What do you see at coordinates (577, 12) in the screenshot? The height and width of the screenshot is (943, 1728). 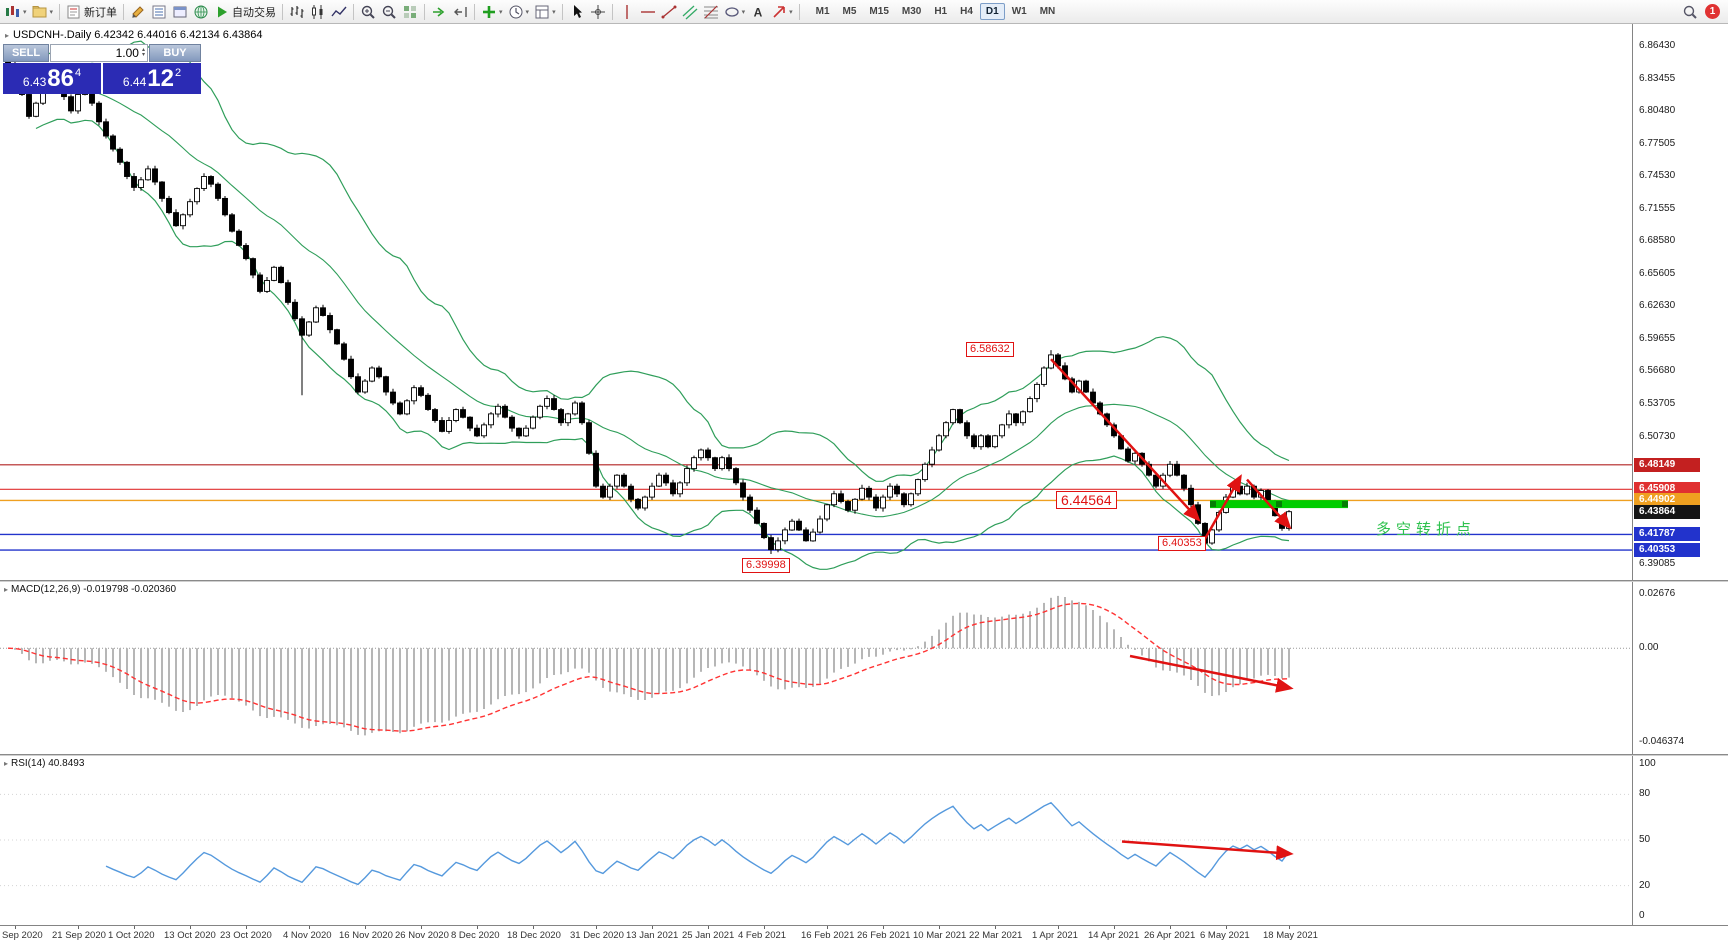 I see `cursor-button` at bounding box center [577, 12].